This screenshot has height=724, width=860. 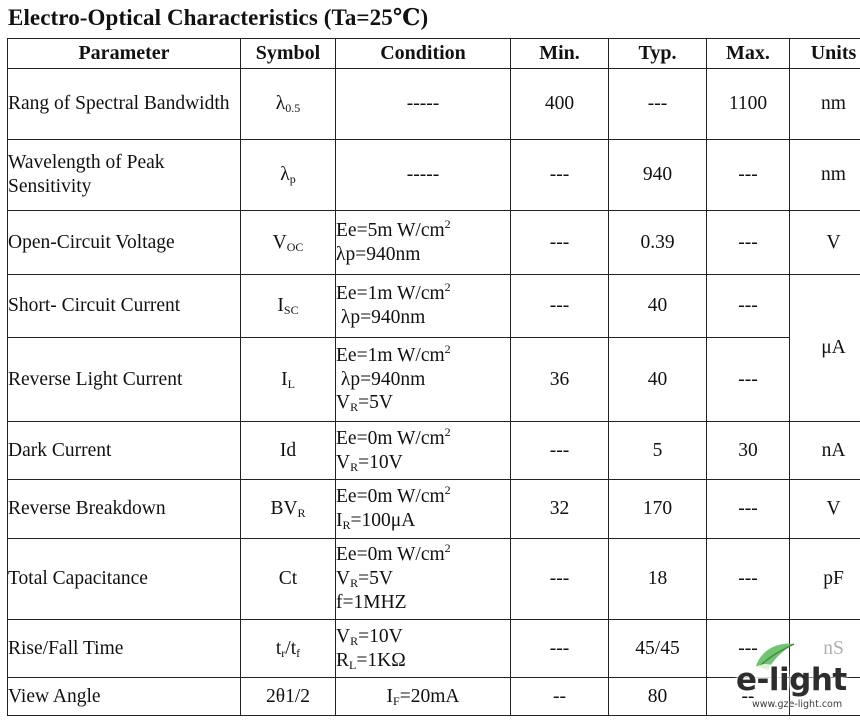 I want to click on condition-cell: Ee=5m W/cm2 λp=940nm, so click(x=423, y=242).